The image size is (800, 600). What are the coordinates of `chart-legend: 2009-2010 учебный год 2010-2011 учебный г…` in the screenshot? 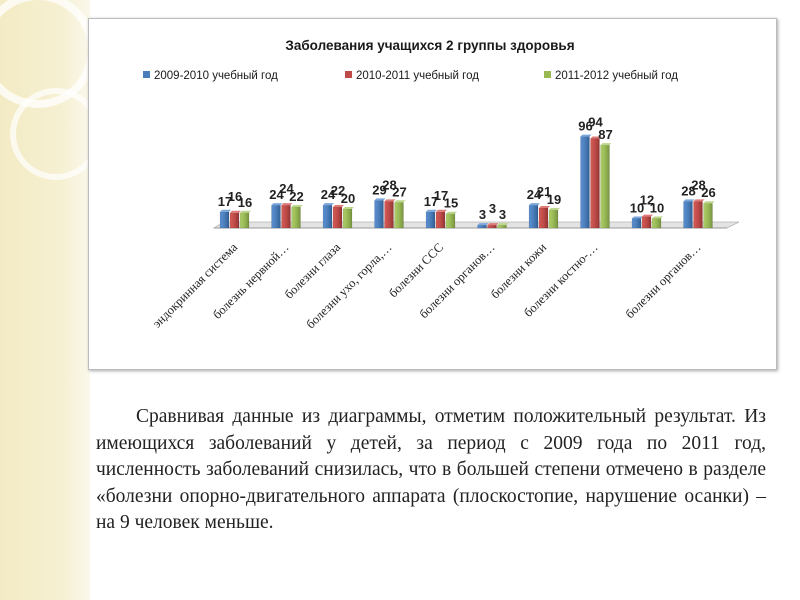 It's located at (410, 76).